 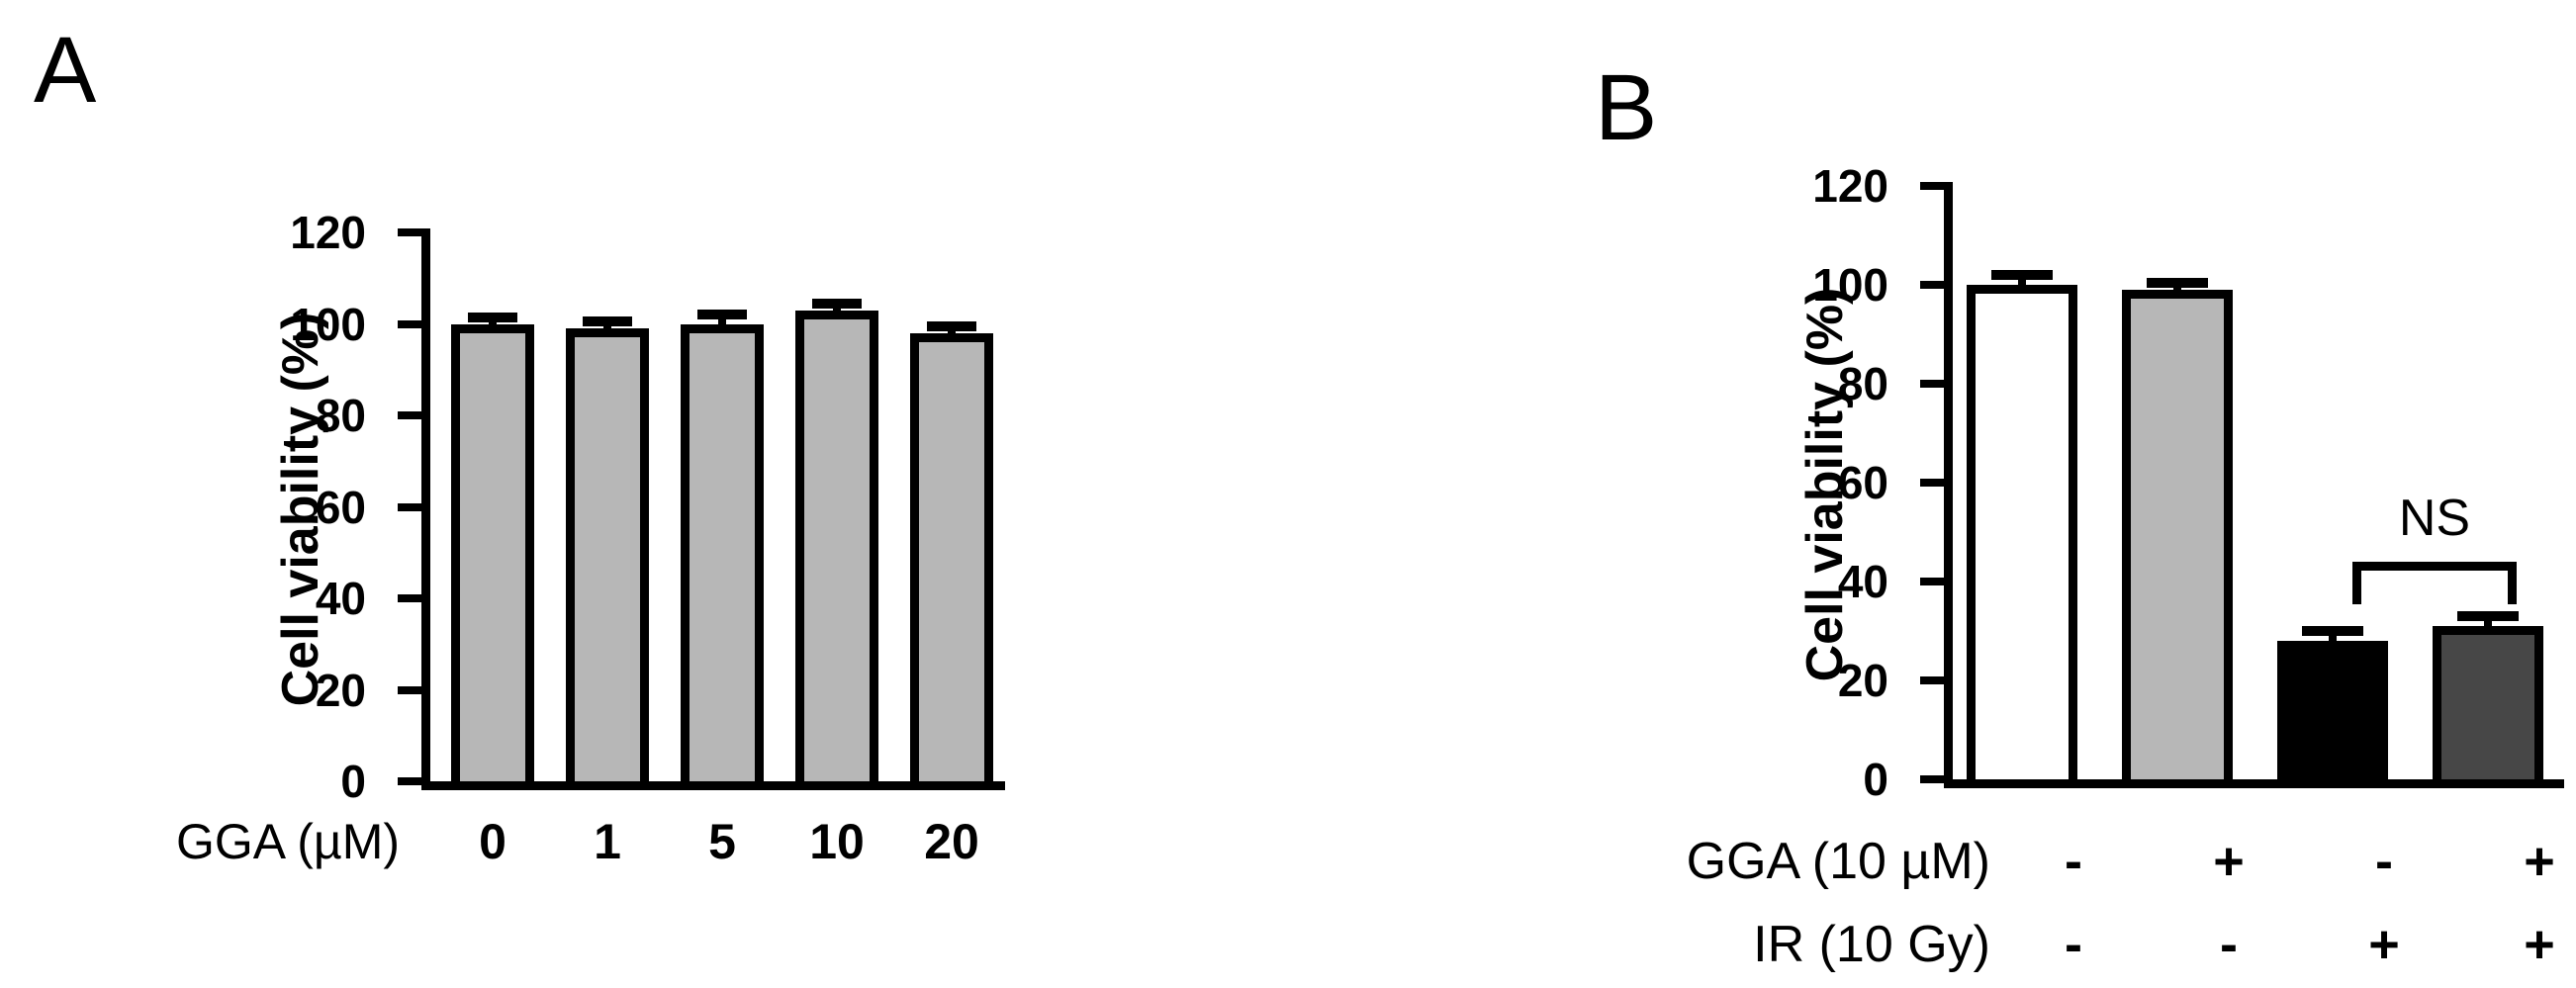 I want to click on x-axis-line, so click(x=2254, y=784).